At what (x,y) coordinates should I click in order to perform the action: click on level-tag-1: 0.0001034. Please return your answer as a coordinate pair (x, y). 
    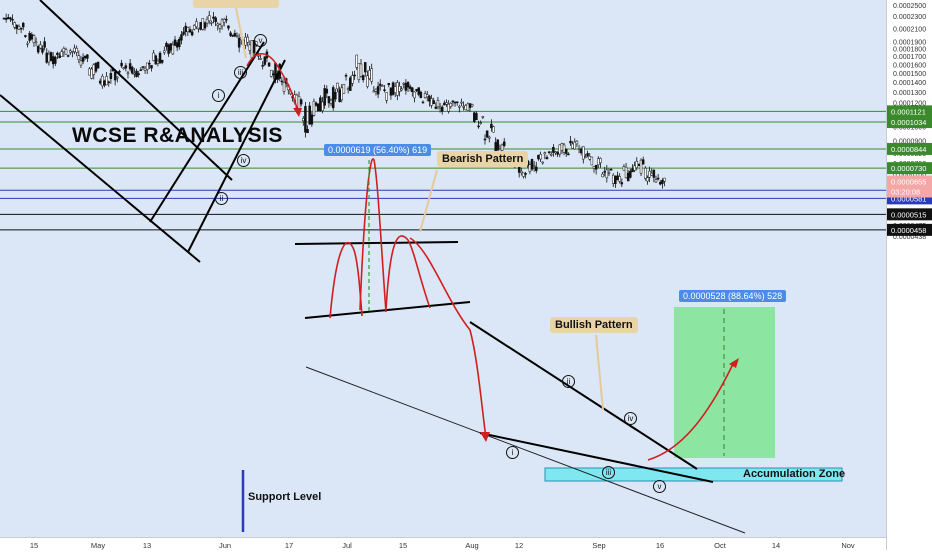
    Looking at the image, I should click on (908, 122).